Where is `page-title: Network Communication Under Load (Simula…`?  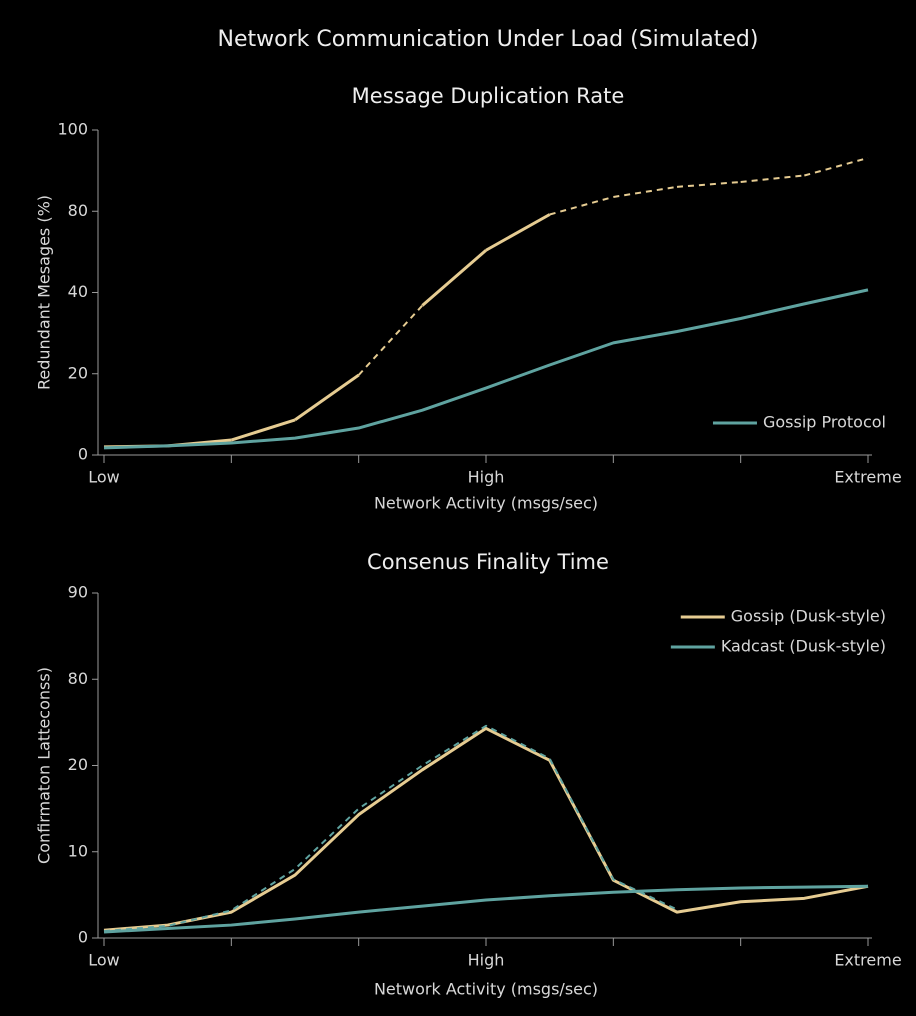 page-title: Network Communication Under Load (Simula… is located at coordinates (488, 39).